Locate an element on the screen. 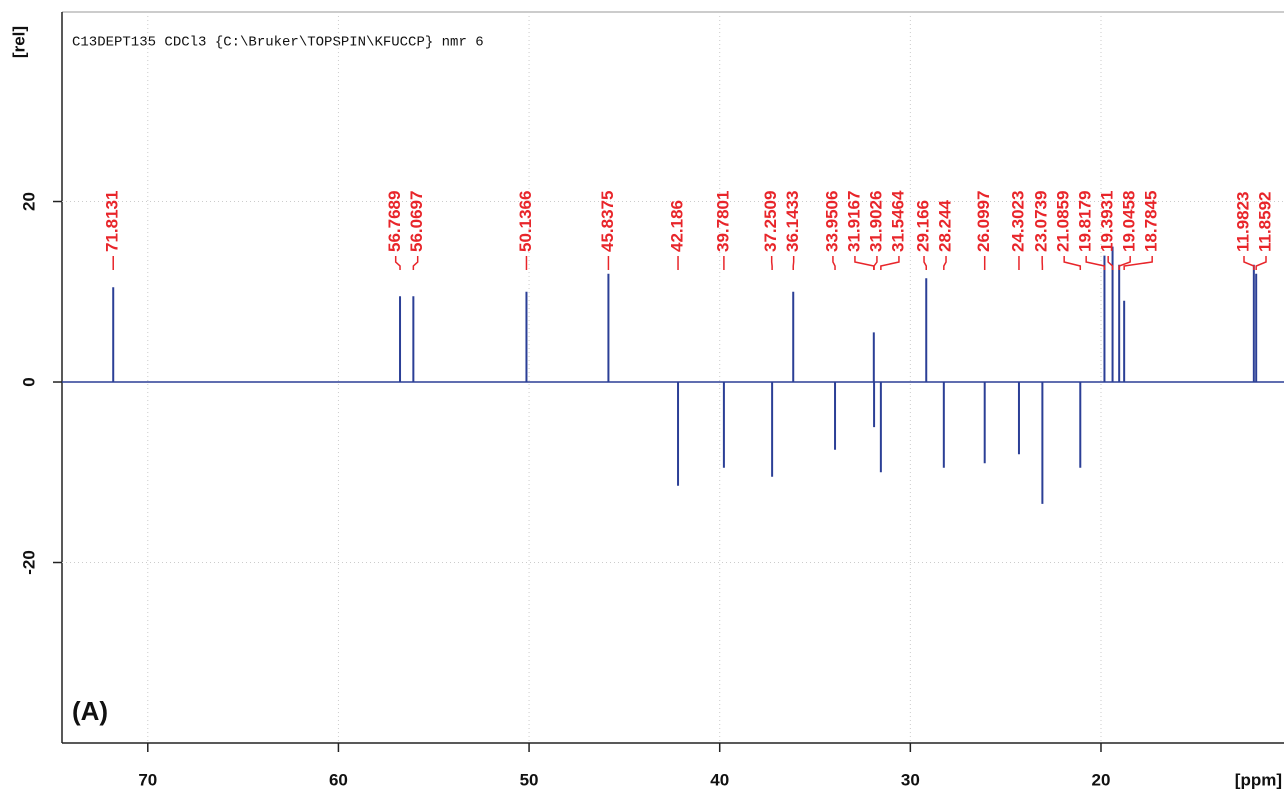  peak-label: 28.244 is located at coordinates (945, 225).